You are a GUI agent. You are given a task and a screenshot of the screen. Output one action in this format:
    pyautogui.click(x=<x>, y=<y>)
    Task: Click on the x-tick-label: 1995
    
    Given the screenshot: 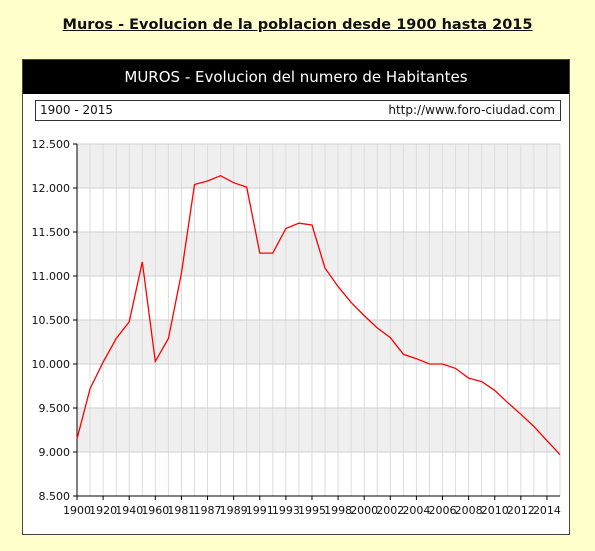 What is the action you would take?
    pyautogui.click(x=312, y=510)
    